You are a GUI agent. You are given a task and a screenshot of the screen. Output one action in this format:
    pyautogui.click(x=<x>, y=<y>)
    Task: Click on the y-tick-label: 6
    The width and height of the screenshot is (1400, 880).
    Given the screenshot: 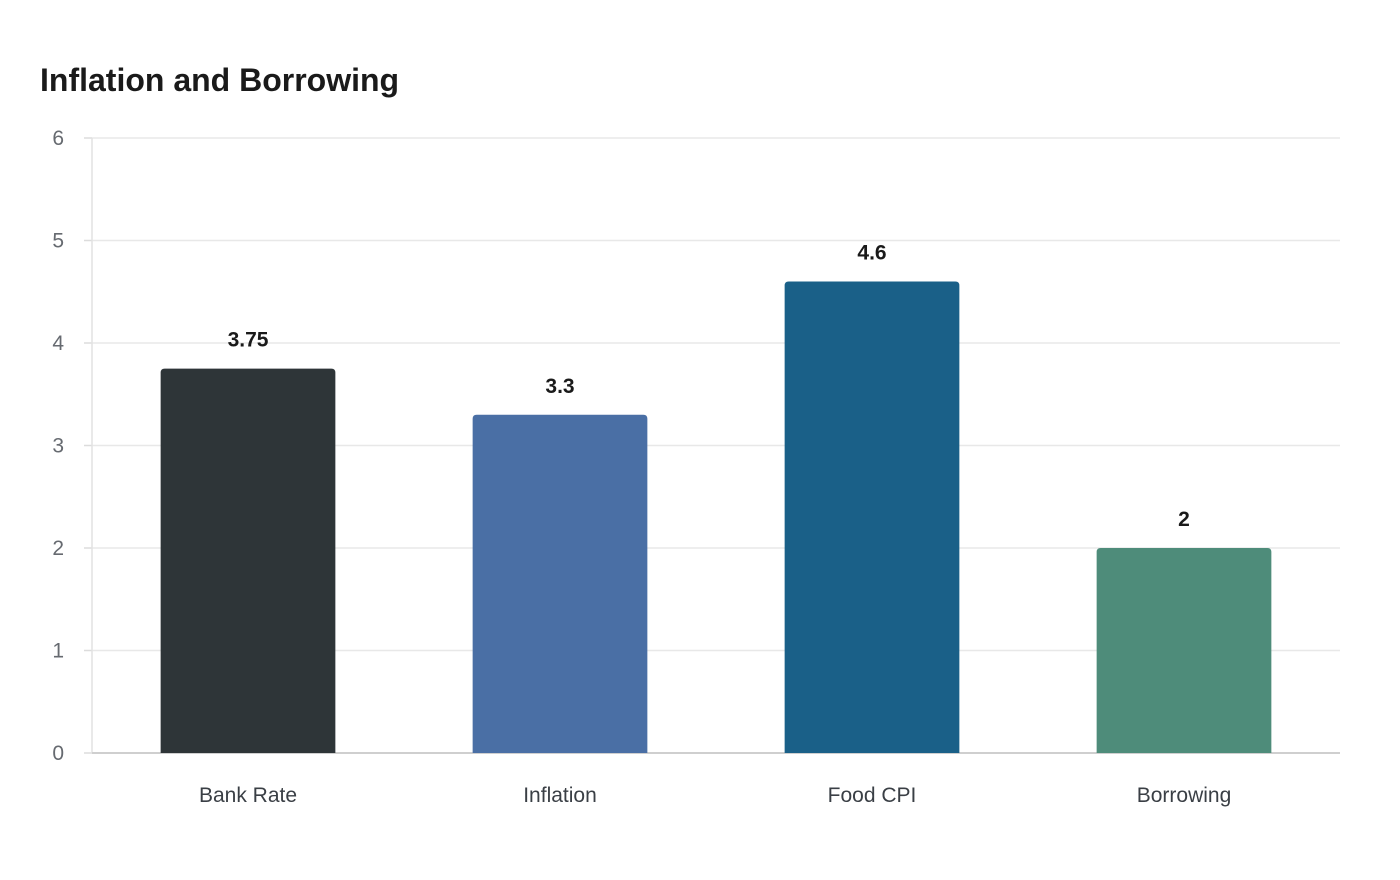 What is the action you would take?
    pyautogui.click(x=58, y=138)
    